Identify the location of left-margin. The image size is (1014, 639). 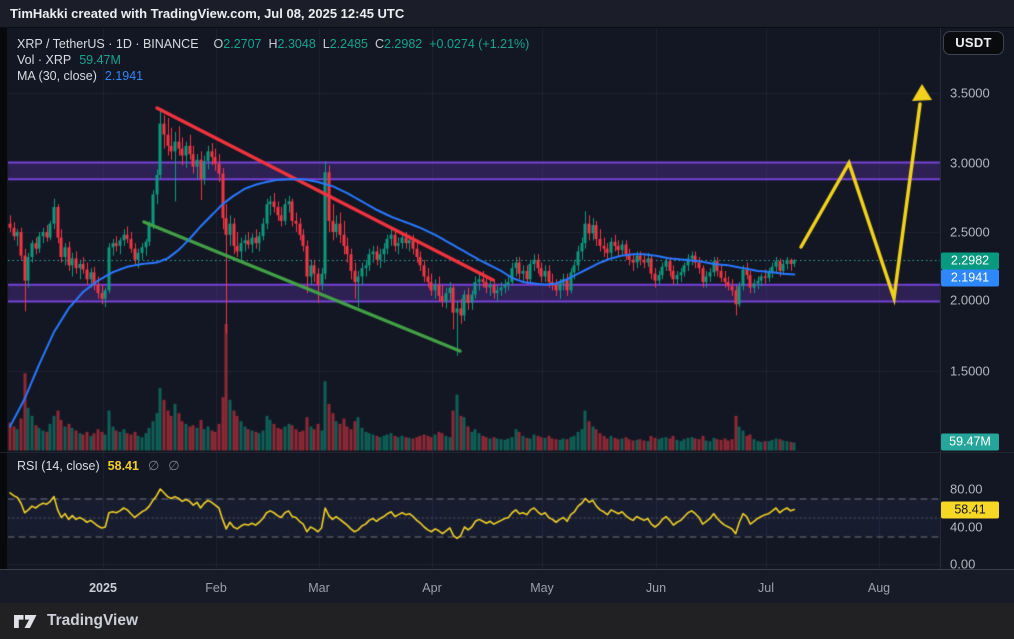
(3, 298).